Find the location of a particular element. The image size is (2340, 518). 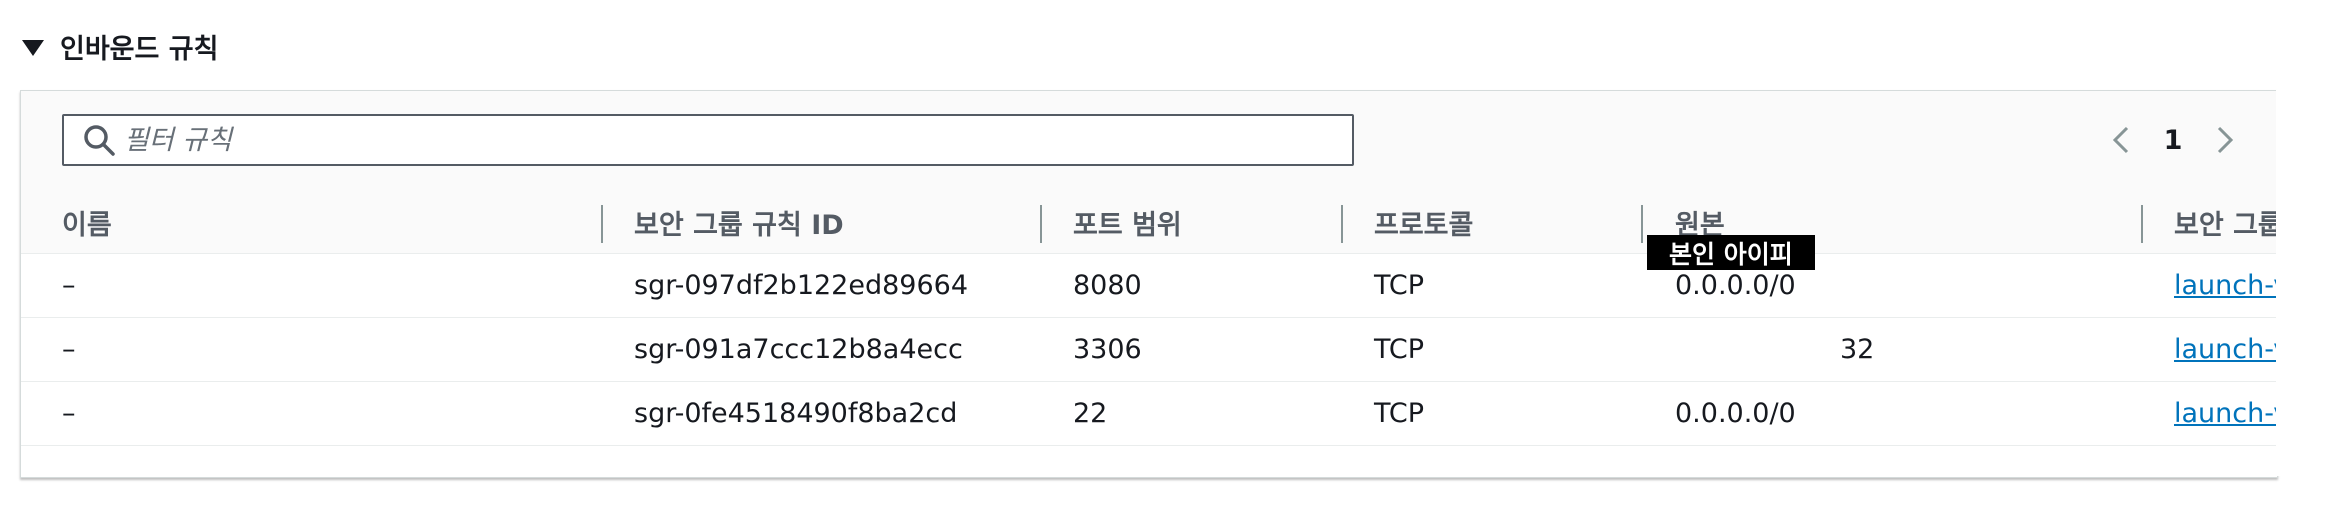

search-icon is located at coordinates (99, 140).